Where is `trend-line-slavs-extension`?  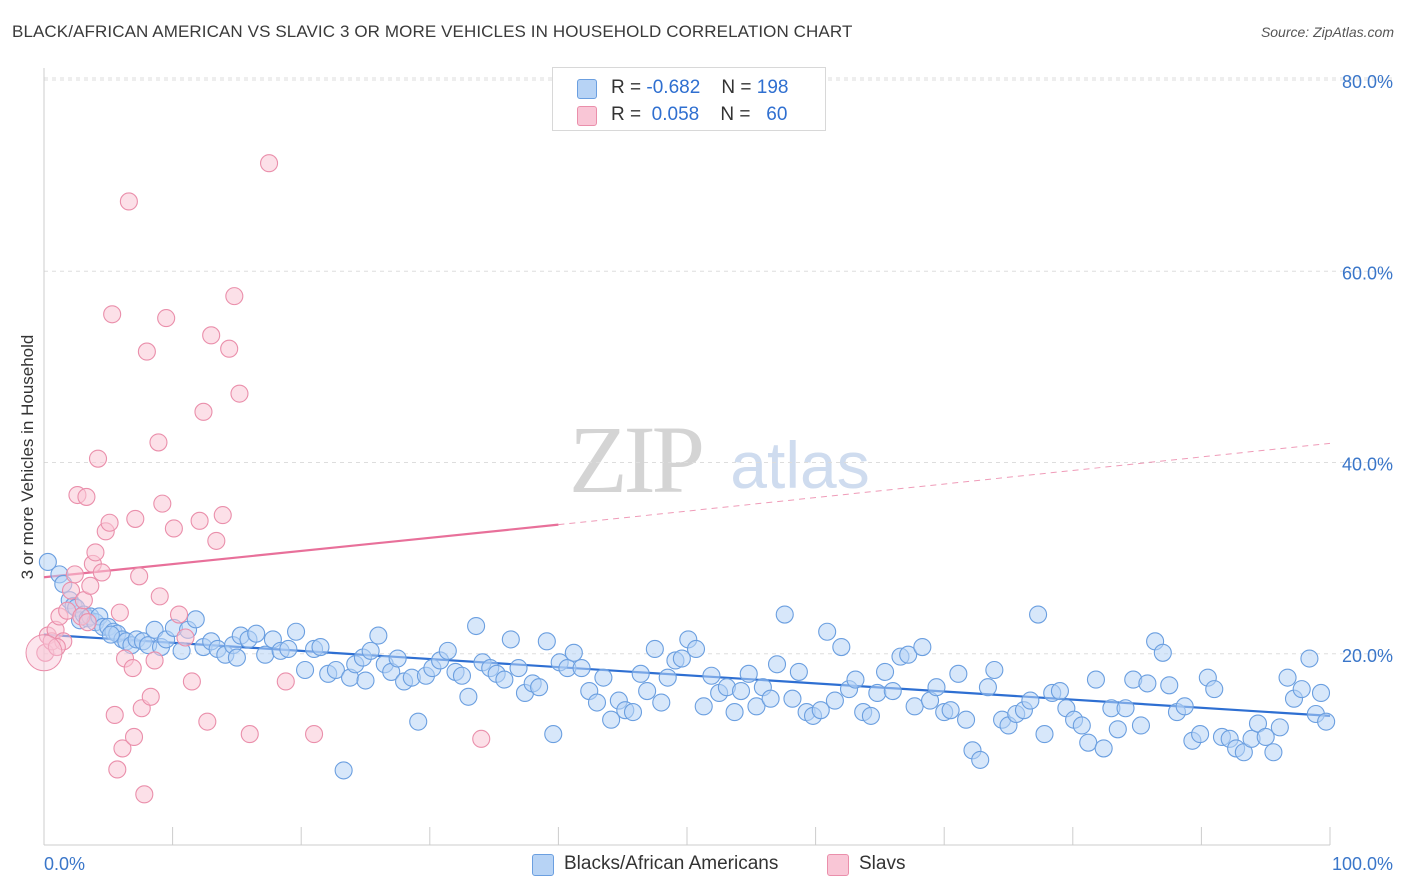
trend-line-slavs-extension is located at coordinates (944, 484).